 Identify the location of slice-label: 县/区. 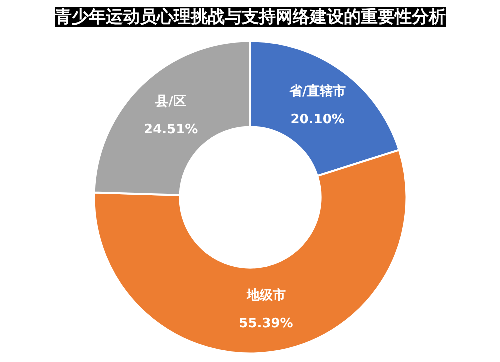
(170, 102).